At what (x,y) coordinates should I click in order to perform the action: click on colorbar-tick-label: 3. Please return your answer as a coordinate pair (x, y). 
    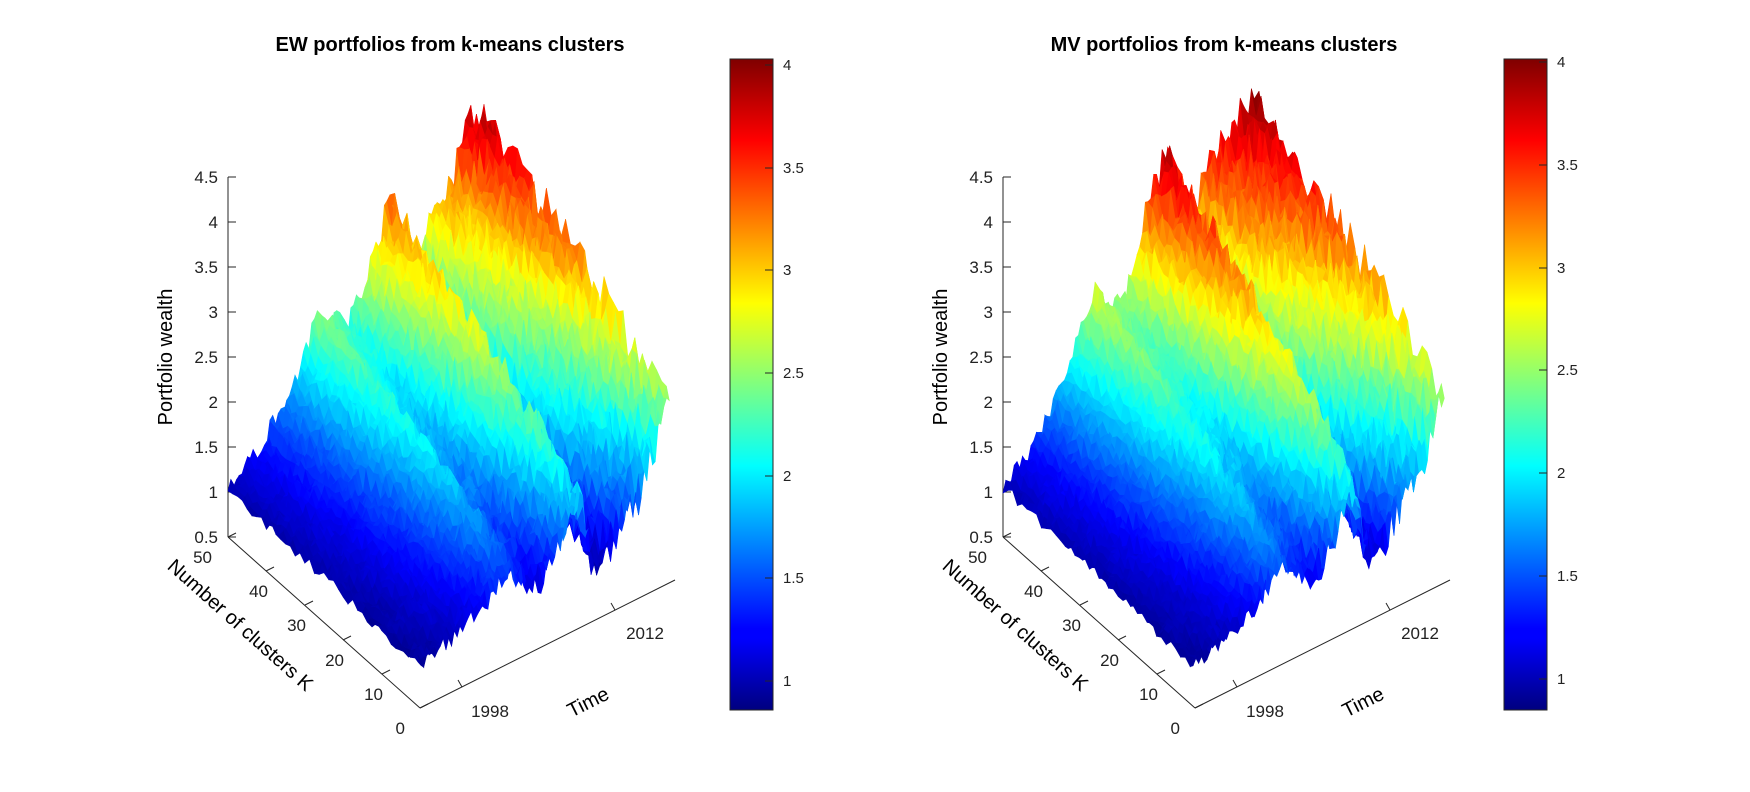
    Looking at the image, I should click on (787, 270).